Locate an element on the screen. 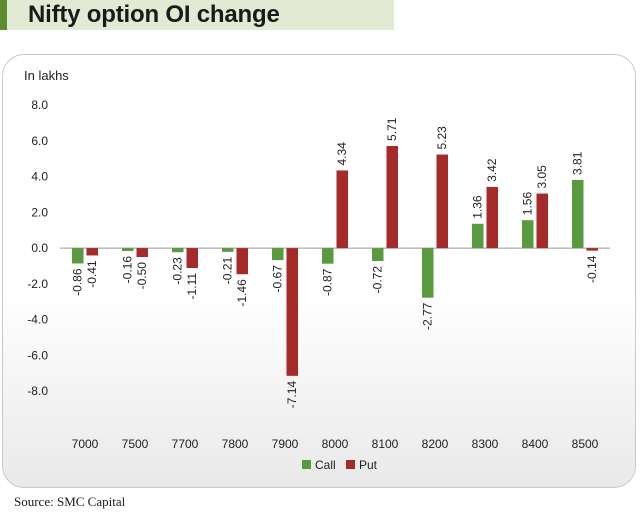 The width and height of the screenshot is (640, 514). x-tick-label: 8000 is located at coordinates (335, 444).